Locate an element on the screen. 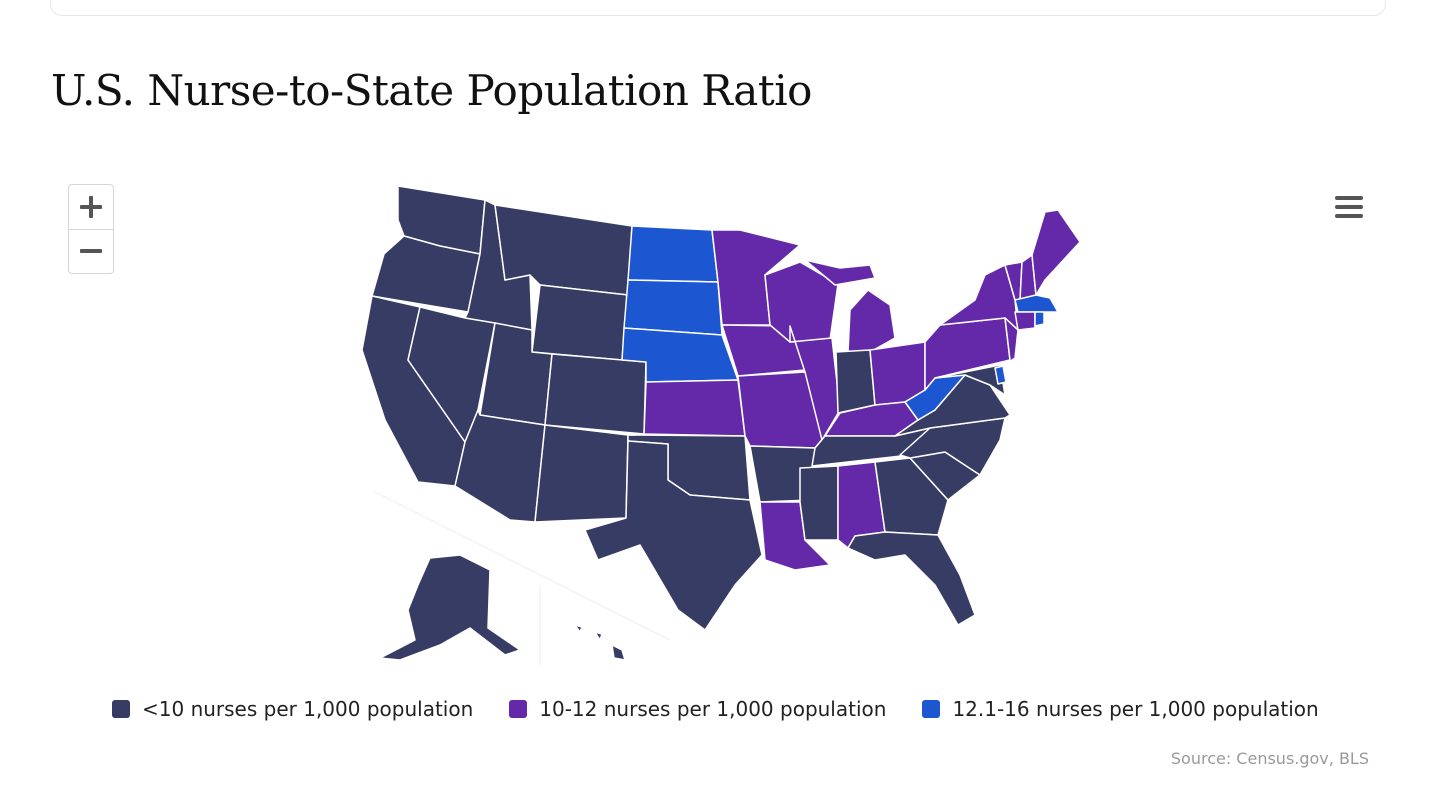 The image size is (1456, 808). chart-menu-button is located at coordinates (1349, 207).